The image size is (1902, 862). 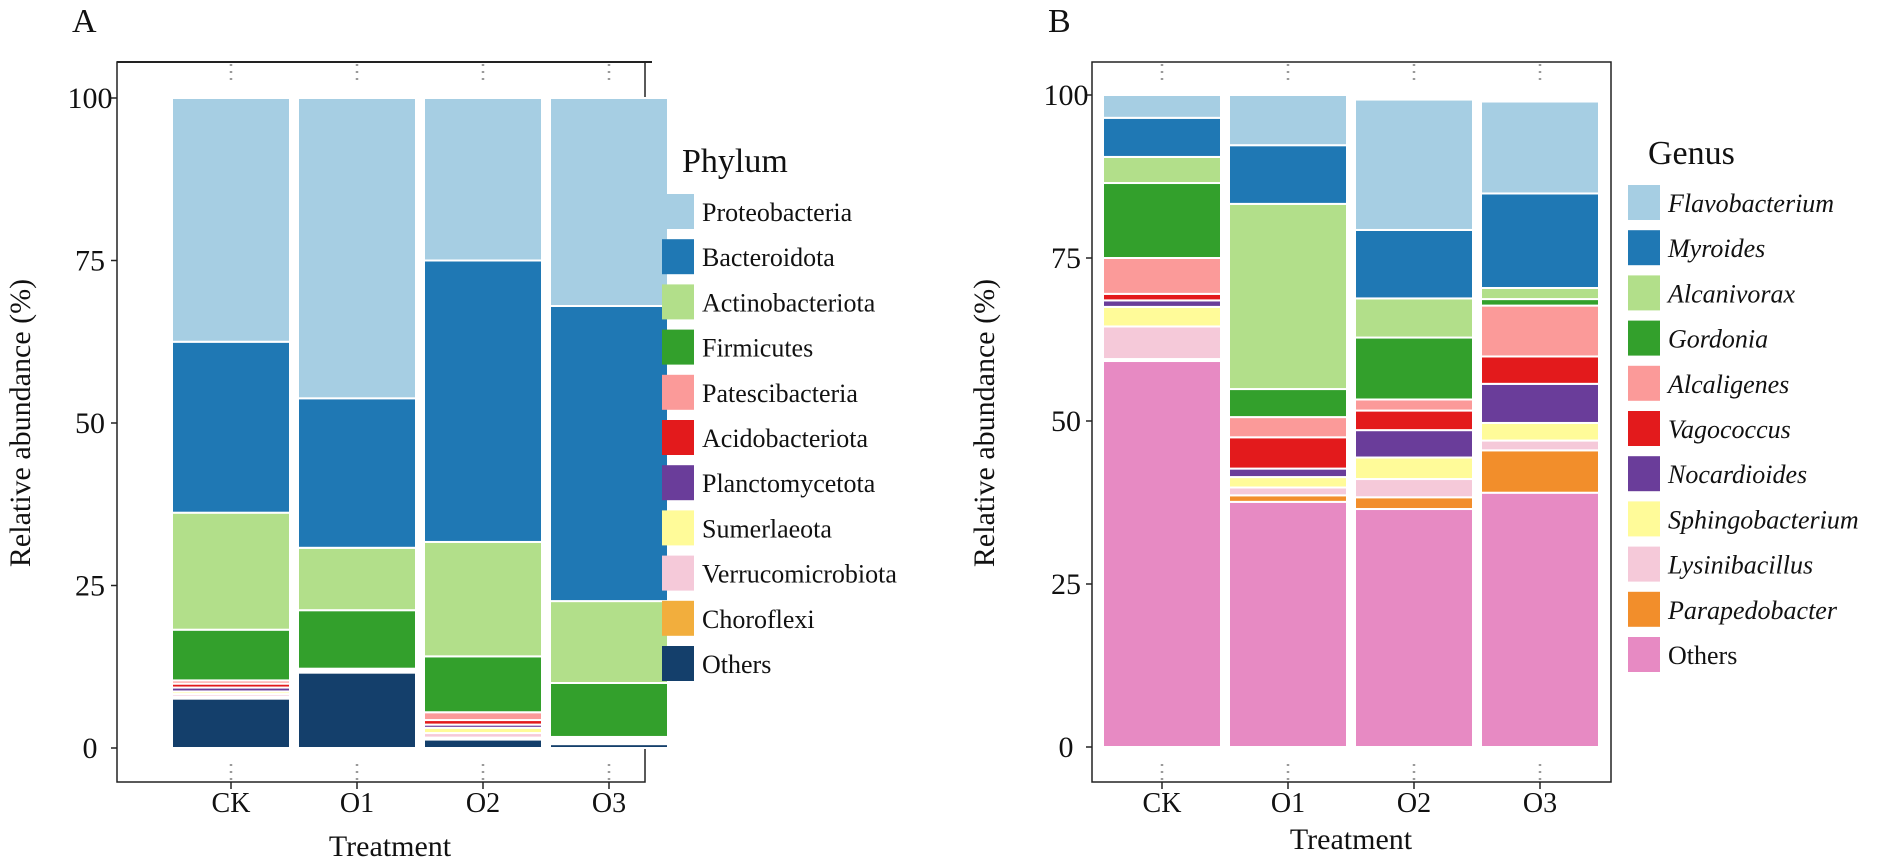 What do you see at coordinates (1162, 276) in the screenshot?
I see `bar-segment-ck-alcaligenes` at bounding box center [1162, 276].